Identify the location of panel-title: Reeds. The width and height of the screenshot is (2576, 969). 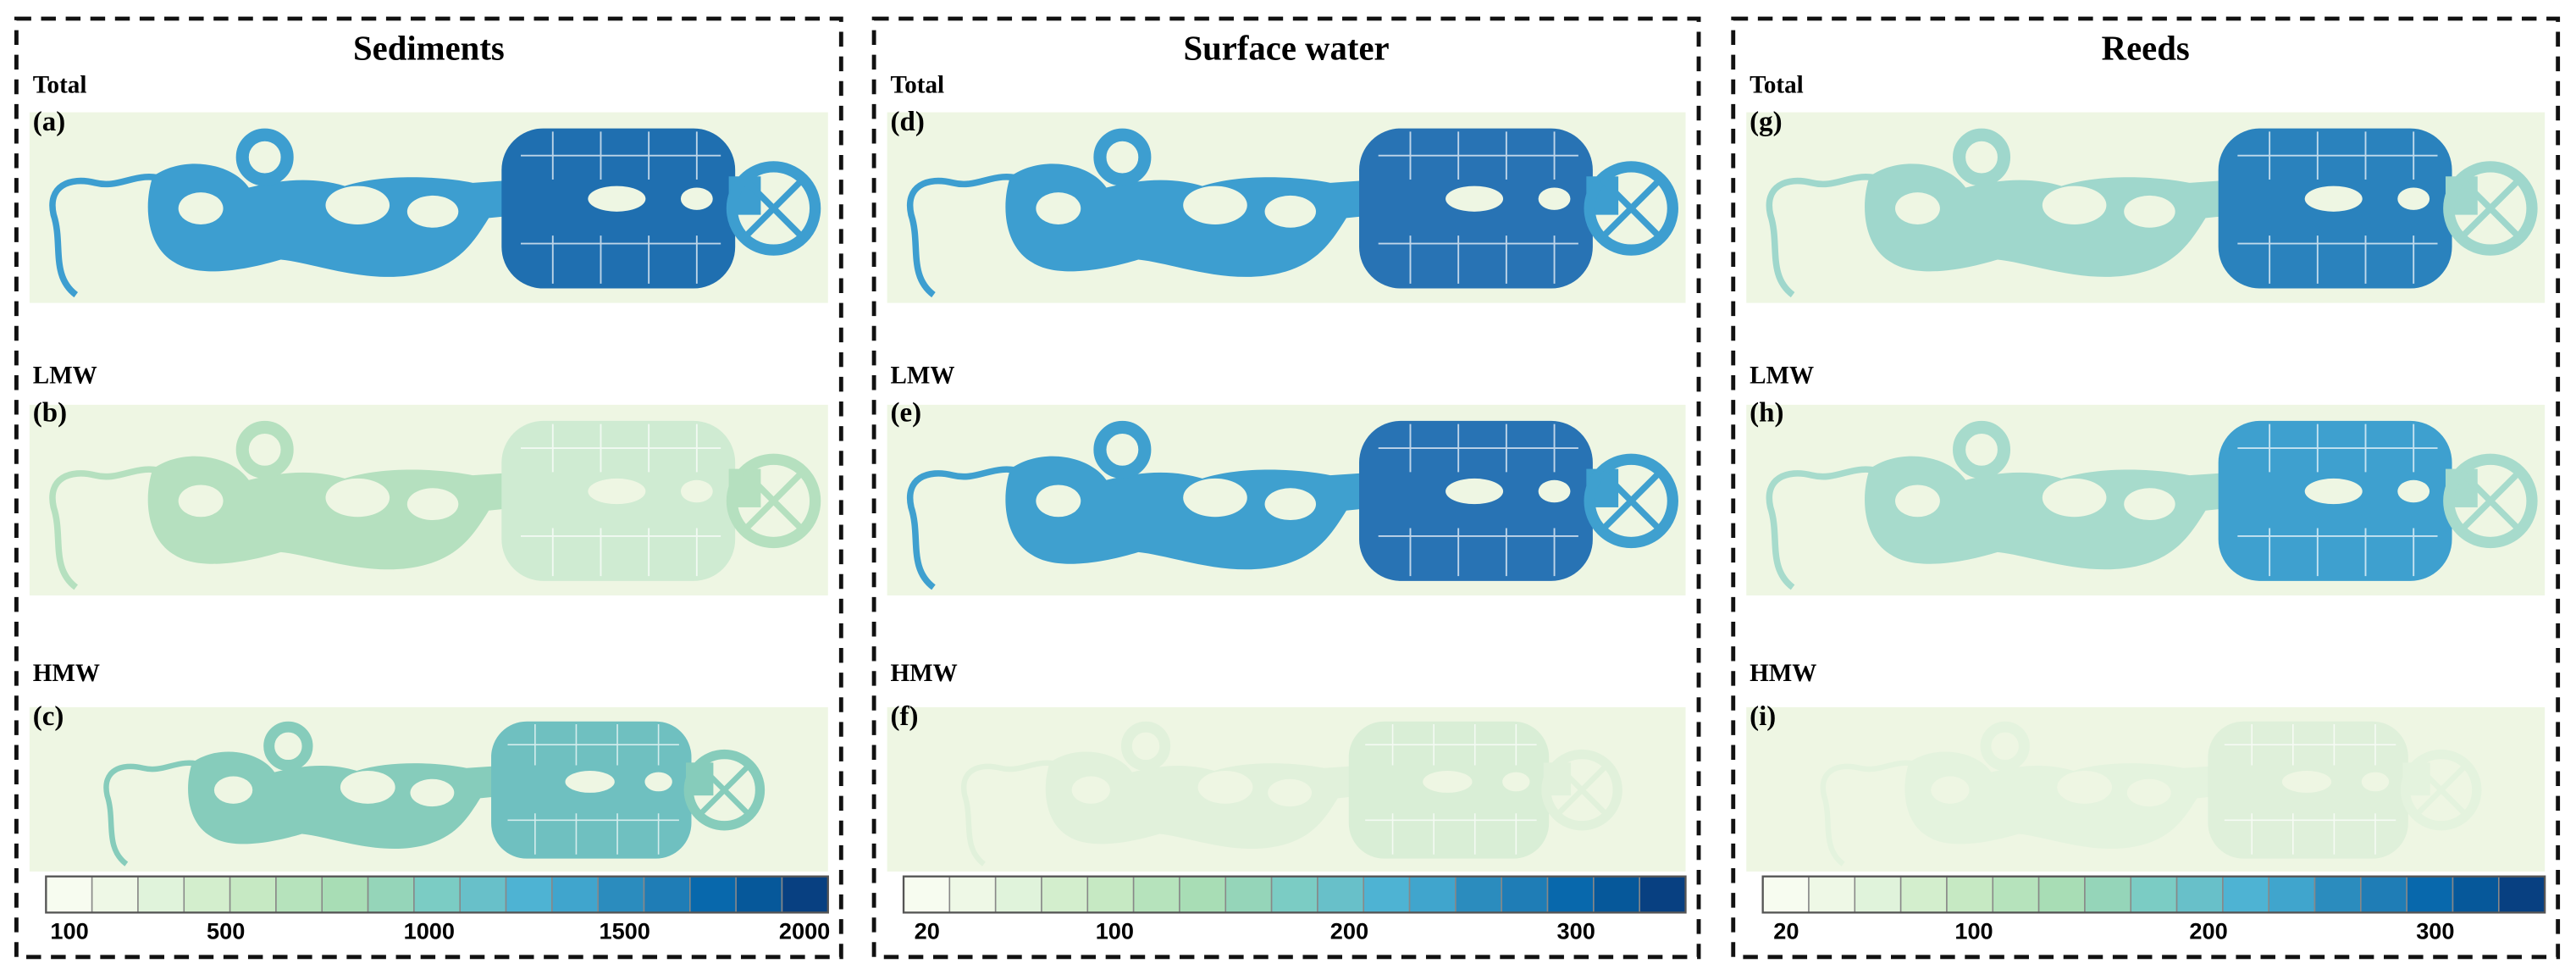
(2146, 48).